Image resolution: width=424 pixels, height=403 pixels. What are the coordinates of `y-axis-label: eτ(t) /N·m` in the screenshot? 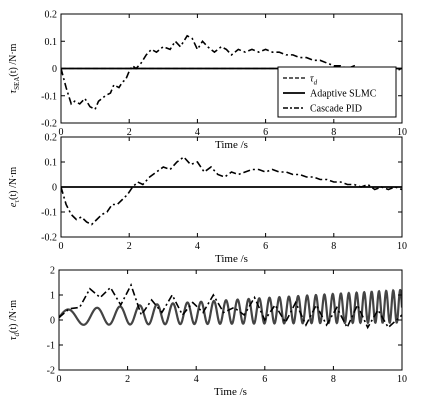 It's located at (14, 187).